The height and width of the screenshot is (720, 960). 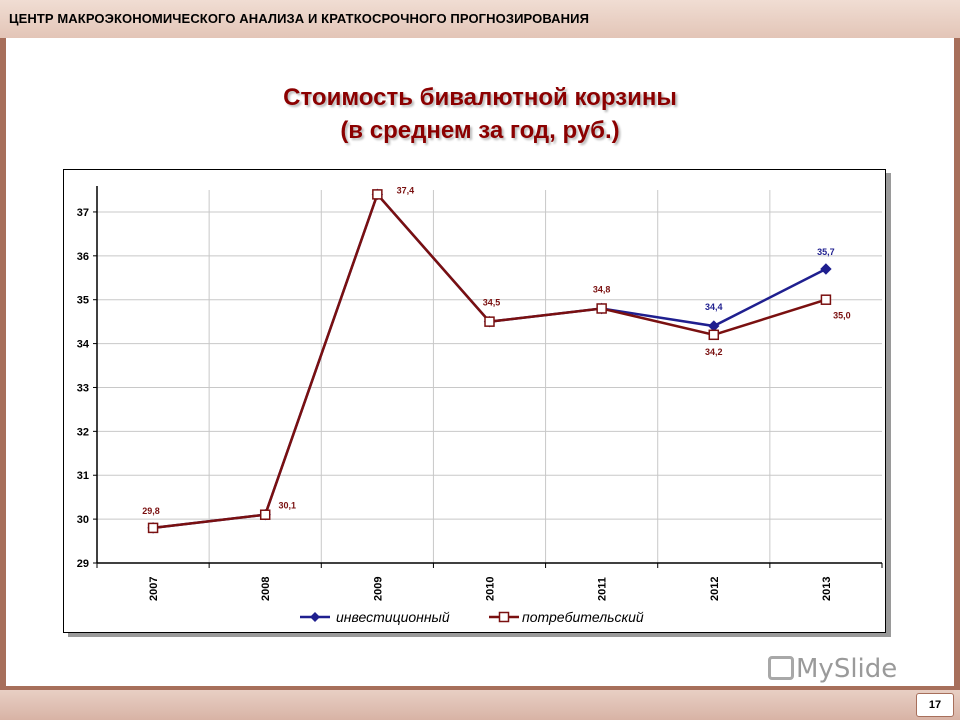 What do you see at coordinates (491, 589) in the screenshot?
I see `x-tick-label: 2010` at bounding box center [491, 589].